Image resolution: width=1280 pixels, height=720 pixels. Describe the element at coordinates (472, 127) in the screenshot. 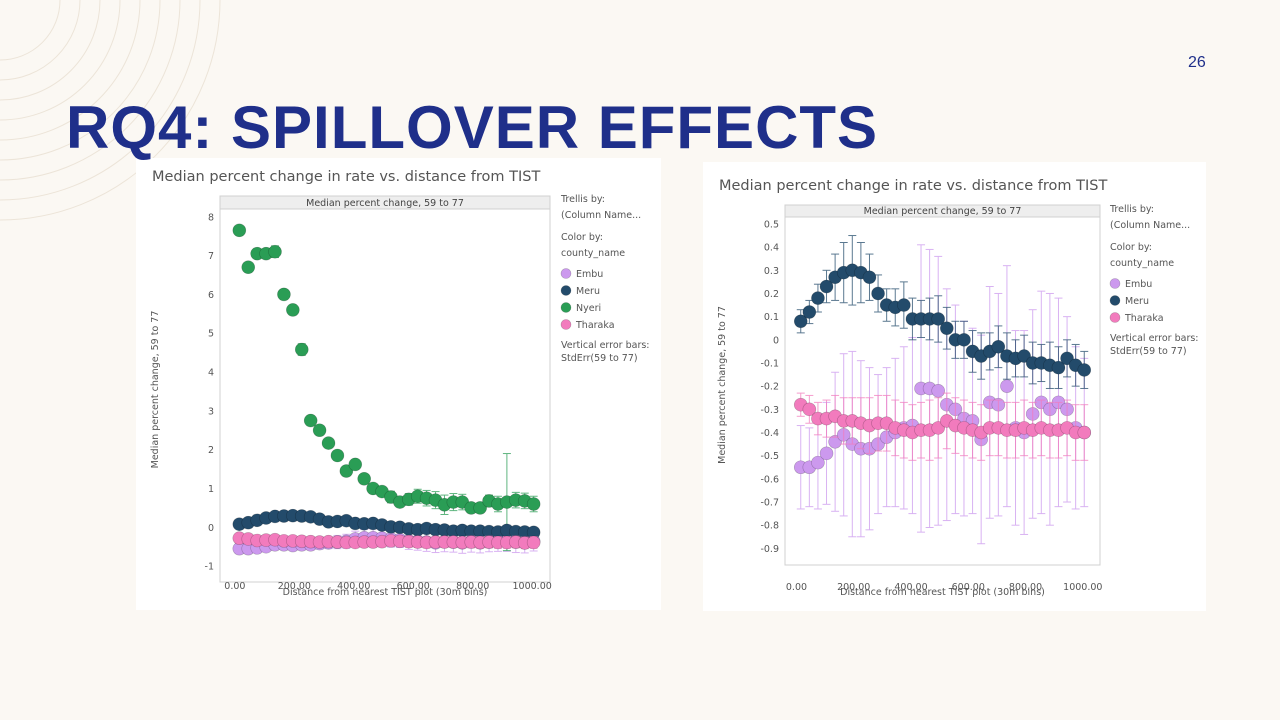

I see `slide-title: RQ4: SPILLOVER EFFECTS` at that location.